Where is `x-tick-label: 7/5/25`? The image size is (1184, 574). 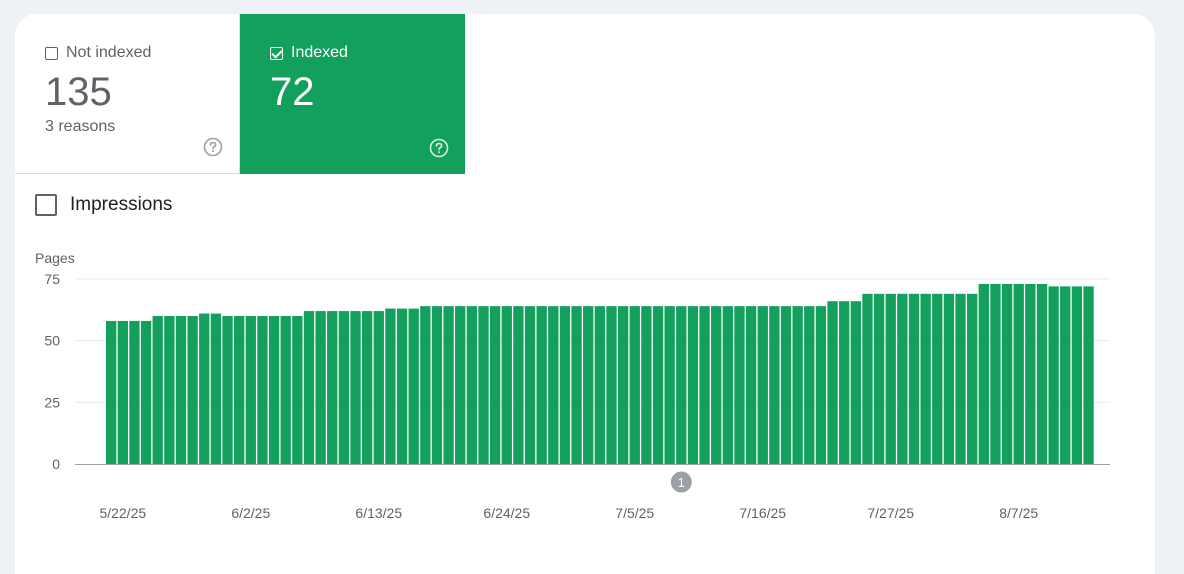
x-tick-label: 7/5/25 is located at coordinates (634, 513).